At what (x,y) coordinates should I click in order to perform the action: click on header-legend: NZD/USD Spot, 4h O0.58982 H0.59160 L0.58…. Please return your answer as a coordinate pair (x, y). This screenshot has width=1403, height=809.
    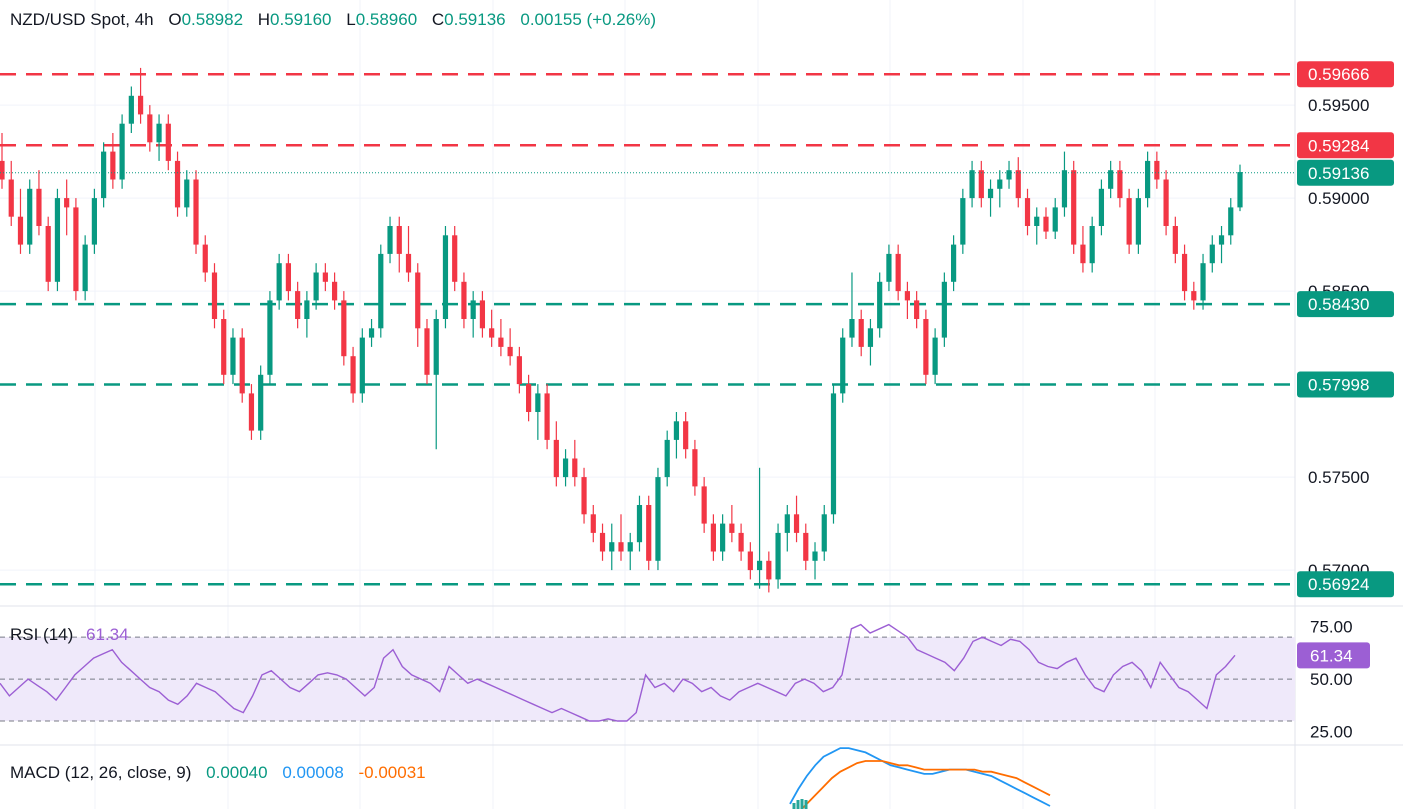
    Looking at the image, I should click on (333, 19).